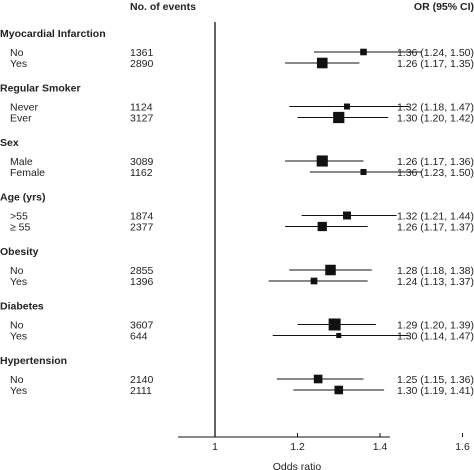 Image resolution: width=474 pixels, height=470 pixels. I want to click on group-title: Sex, so click(9, 143).